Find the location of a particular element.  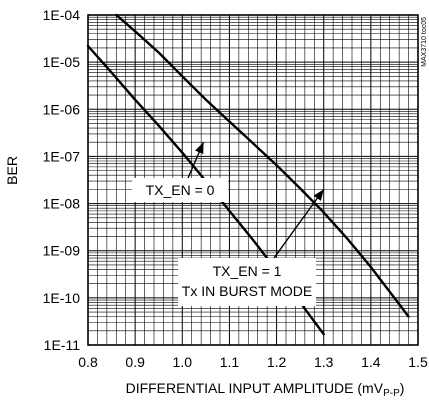

y-tick-label: 1E-04 is located at coordinates (62, 15).